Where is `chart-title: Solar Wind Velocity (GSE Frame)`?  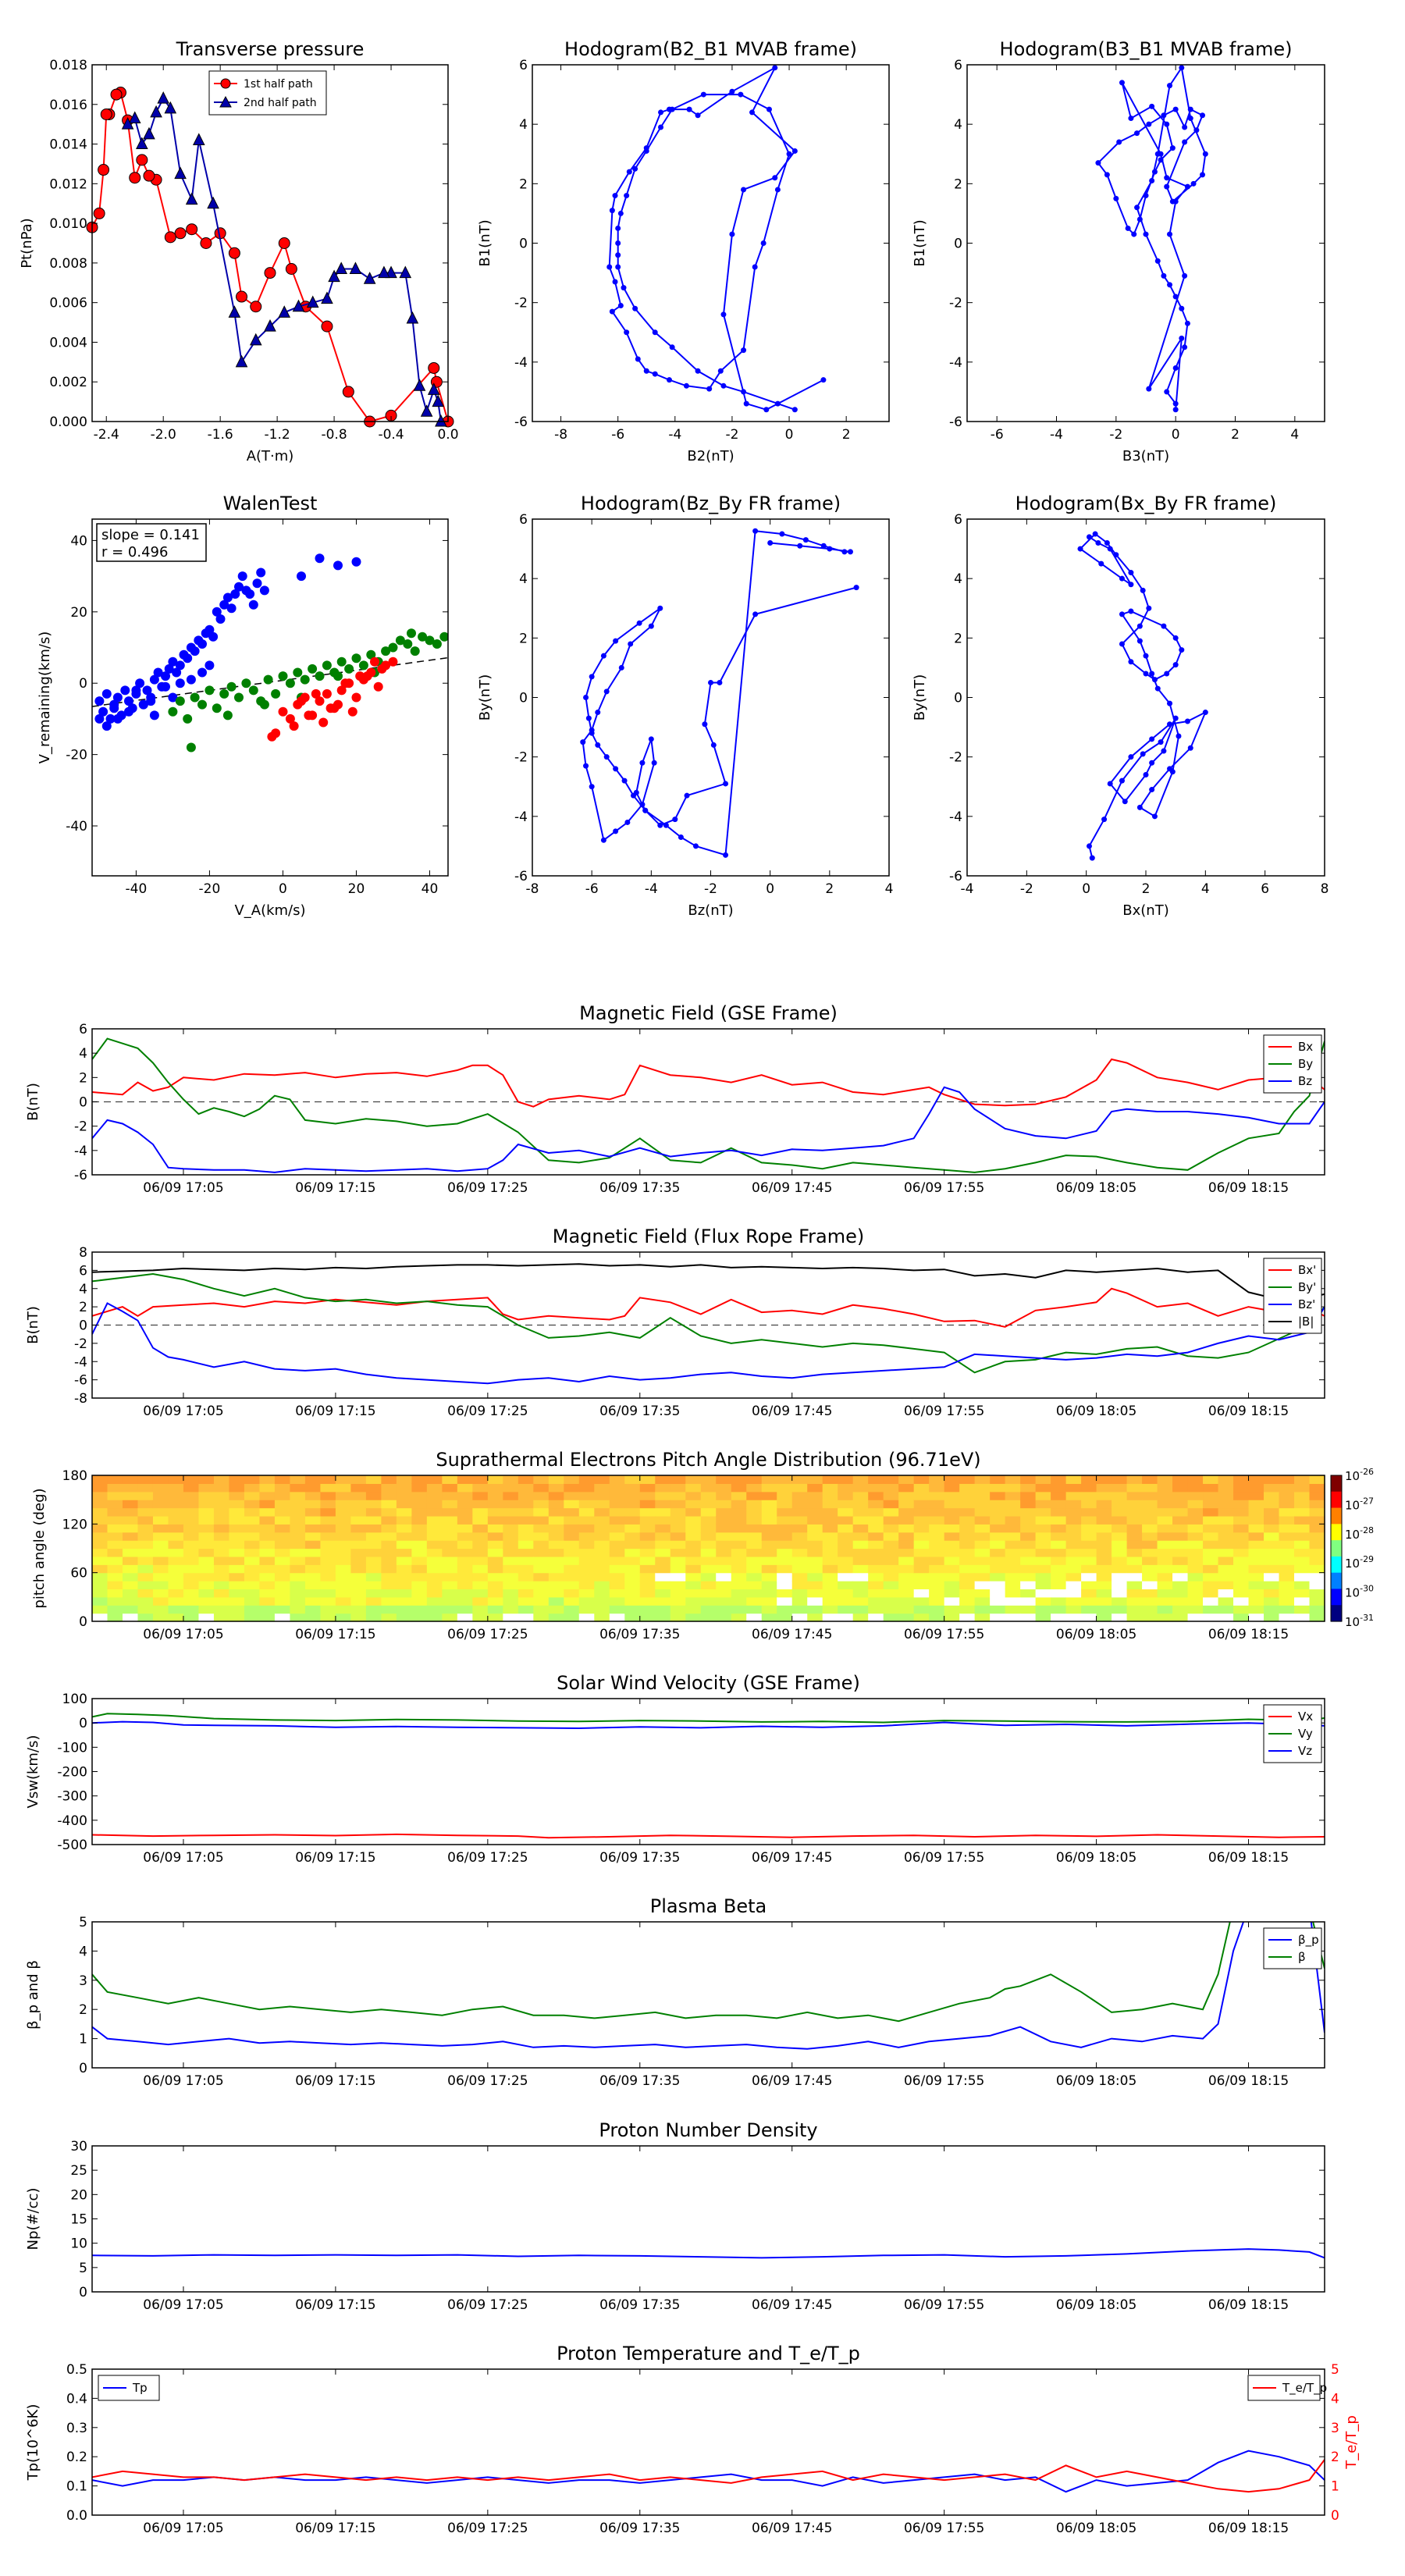
chart-title: Solar Wind Velocity (GSE Frame) is located at coordinates (709, 1683).